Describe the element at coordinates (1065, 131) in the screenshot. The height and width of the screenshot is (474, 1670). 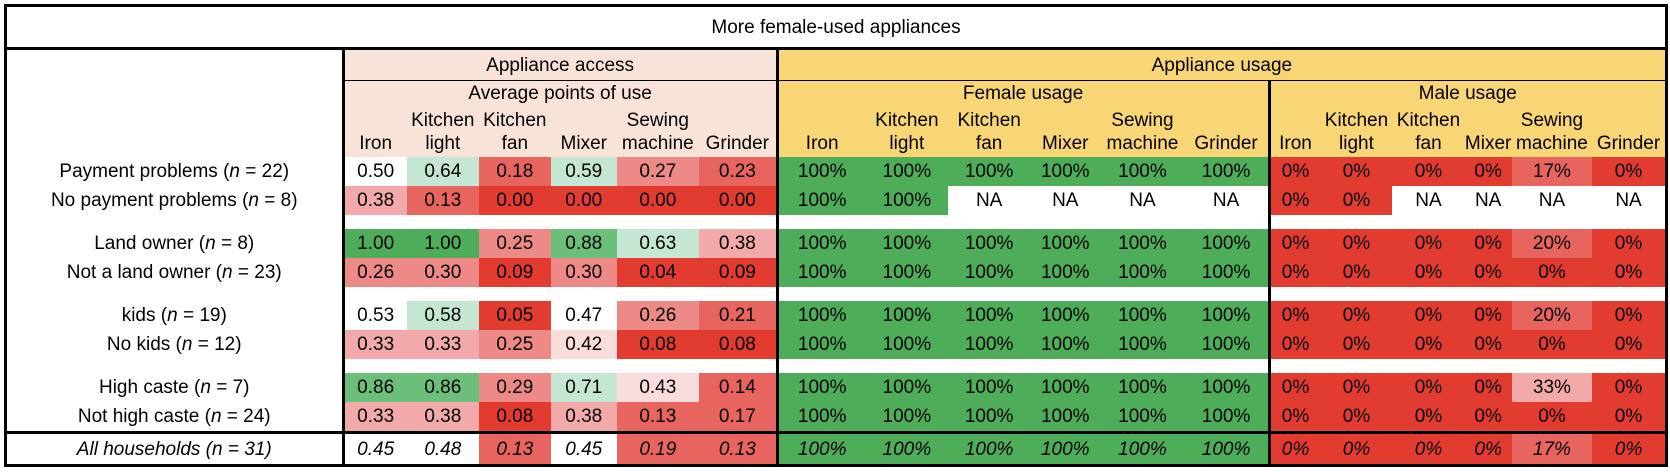
I see `female-column-header: Mixer` at that location.